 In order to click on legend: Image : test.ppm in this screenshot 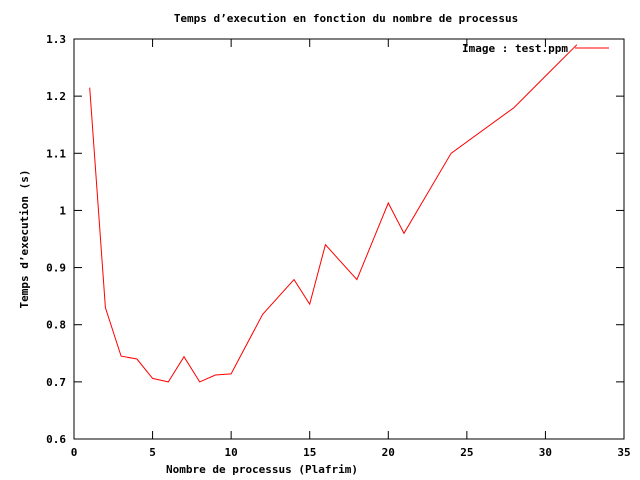, I will do `click(535, 48)`.